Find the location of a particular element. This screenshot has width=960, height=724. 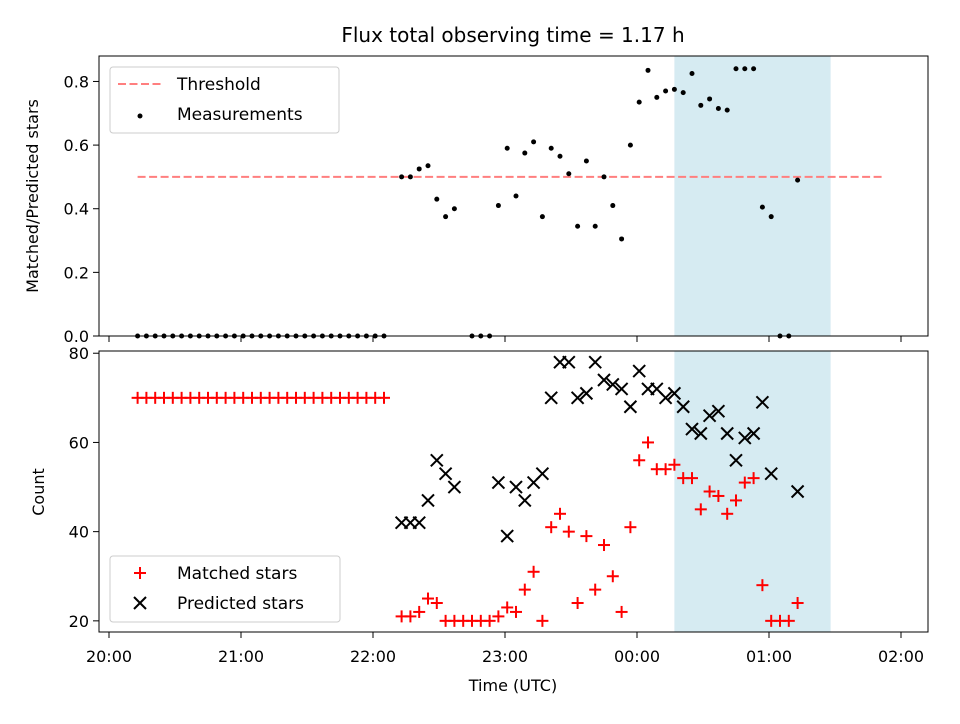

y-tick-label: 0.8 is located at coordinates (76, 81).